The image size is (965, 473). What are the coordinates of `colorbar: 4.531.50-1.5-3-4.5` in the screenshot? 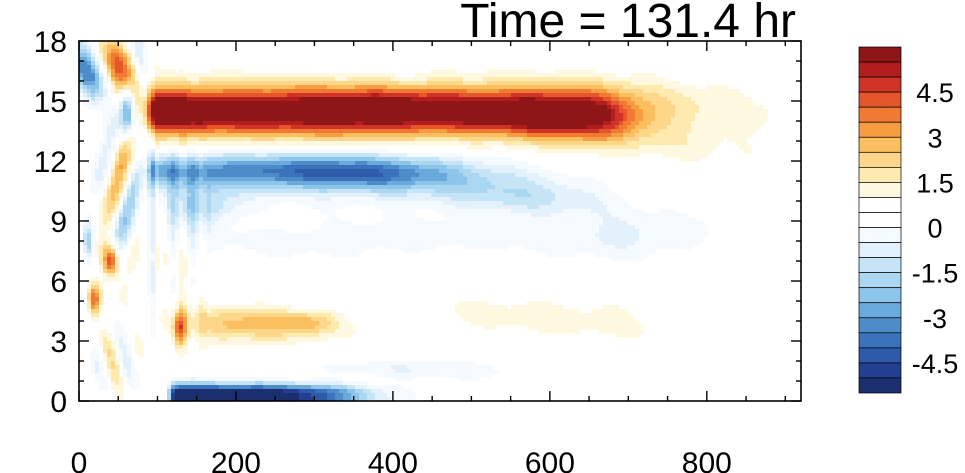 It's located at (908, 220).